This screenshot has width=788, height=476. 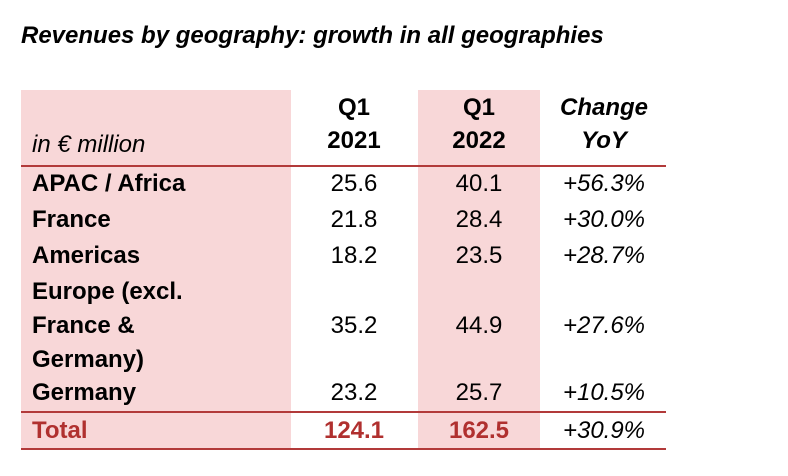 I want to click on cell-germany-q1-2022: 25.7, so click(x=479, y=392).